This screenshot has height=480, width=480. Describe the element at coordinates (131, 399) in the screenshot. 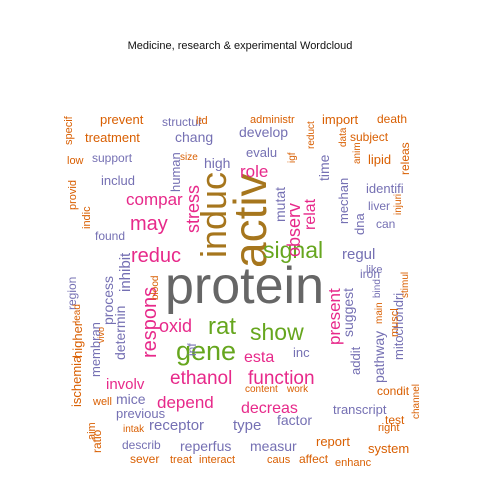

I see `word-mice: mice` at that location.